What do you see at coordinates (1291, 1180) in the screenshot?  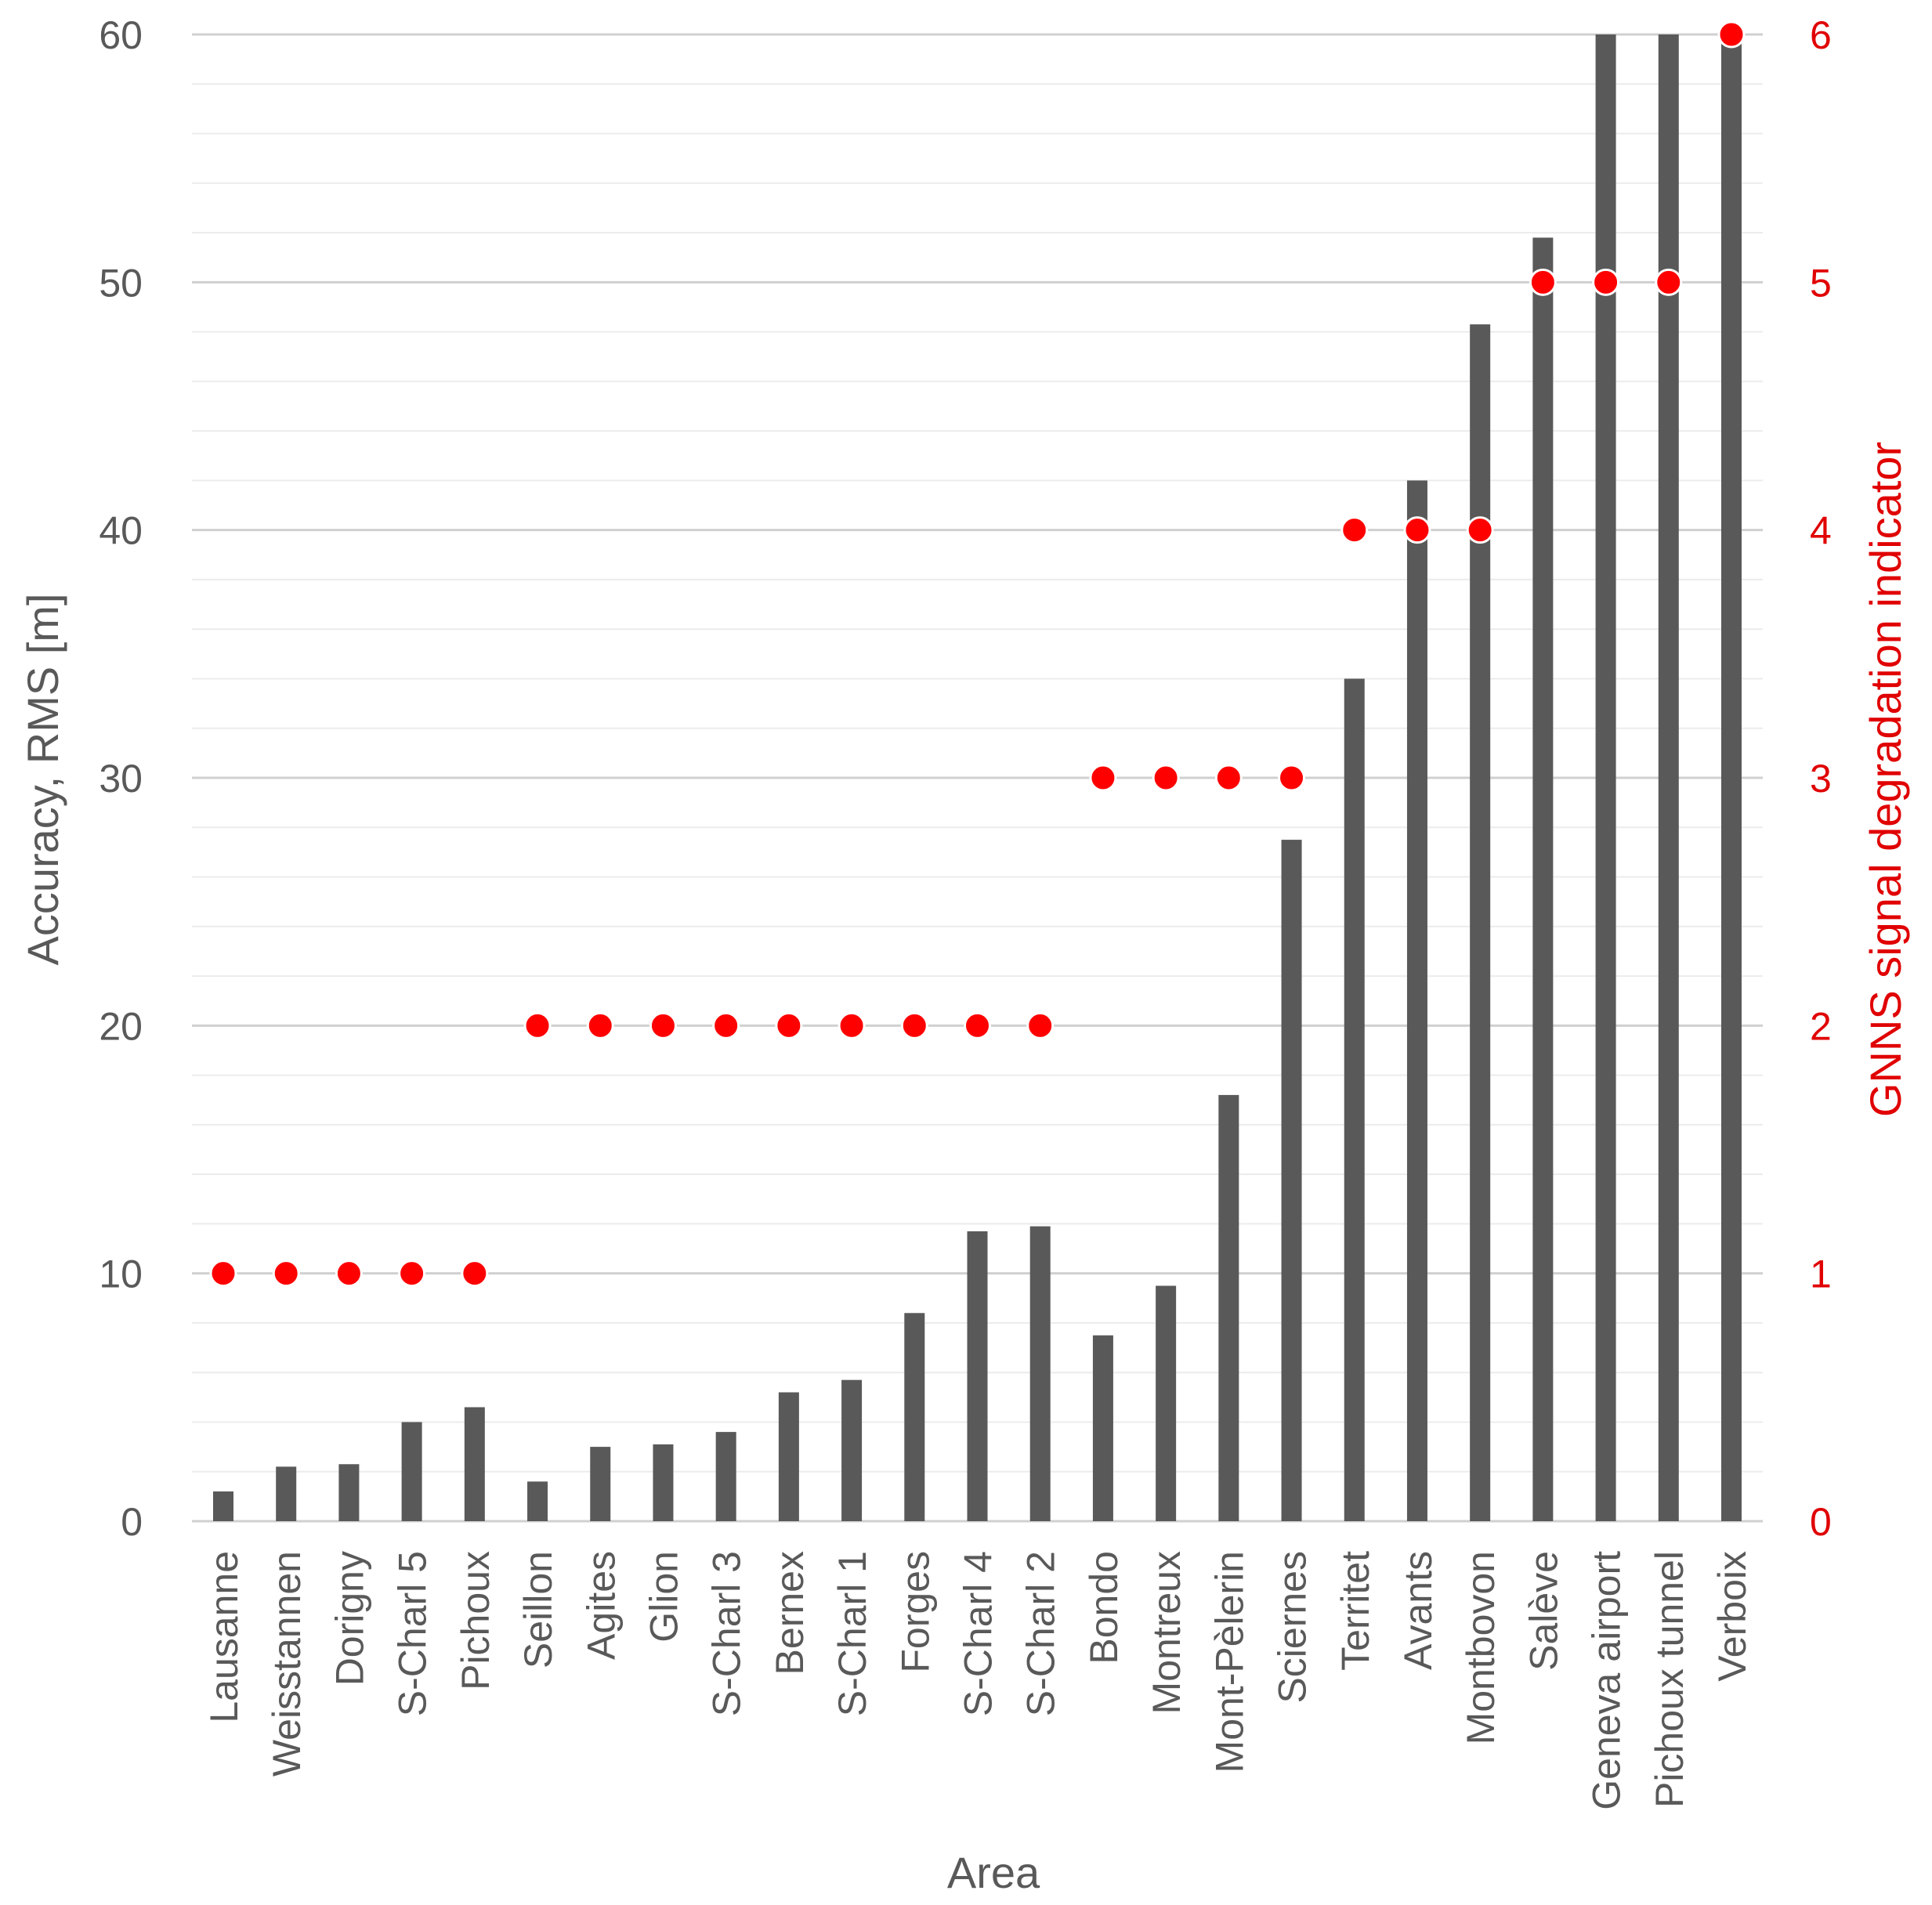 I see `bar-sciernes` at bounding box center [1291, 1180].